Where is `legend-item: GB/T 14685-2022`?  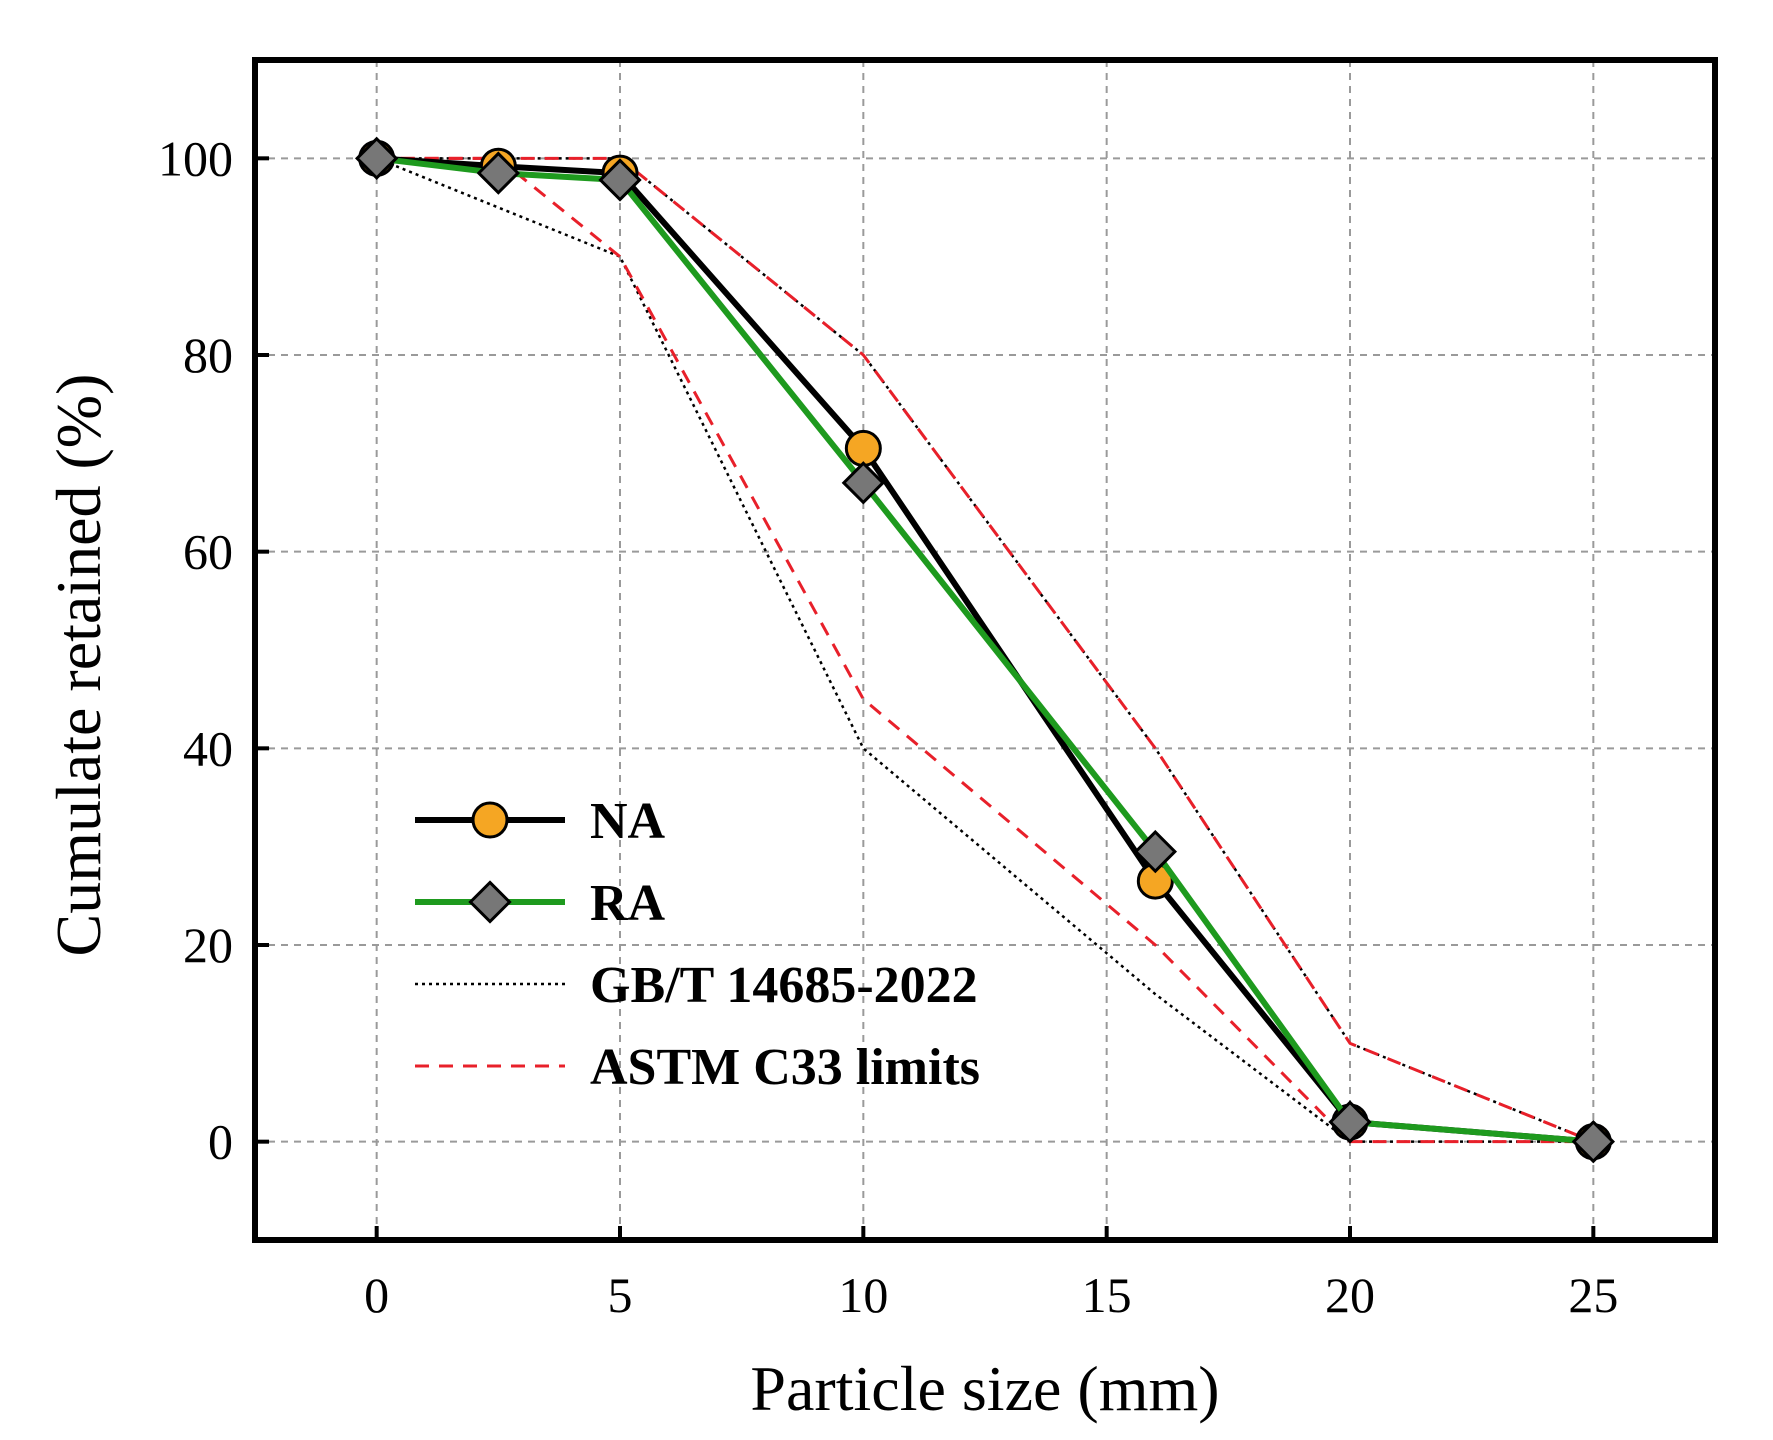 legend-item: GB/T 14685-2022 is located at coordinates (696, 985).